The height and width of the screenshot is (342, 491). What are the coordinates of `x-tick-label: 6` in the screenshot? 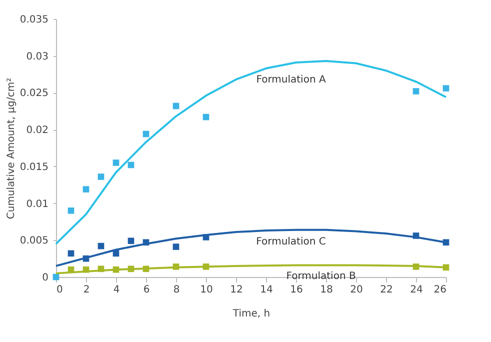 It's located at (146, 290).